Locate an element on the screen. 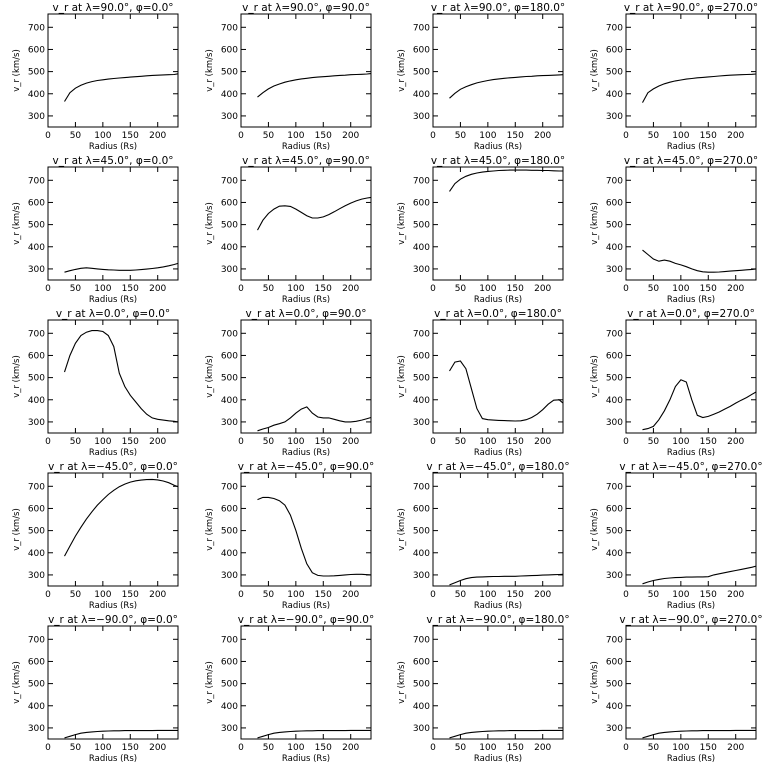 The width and height of the screenshot is (768, 772). panel-title: v_r at λ=0.0°, φ=270.0° is located at coordinates (691, 314).